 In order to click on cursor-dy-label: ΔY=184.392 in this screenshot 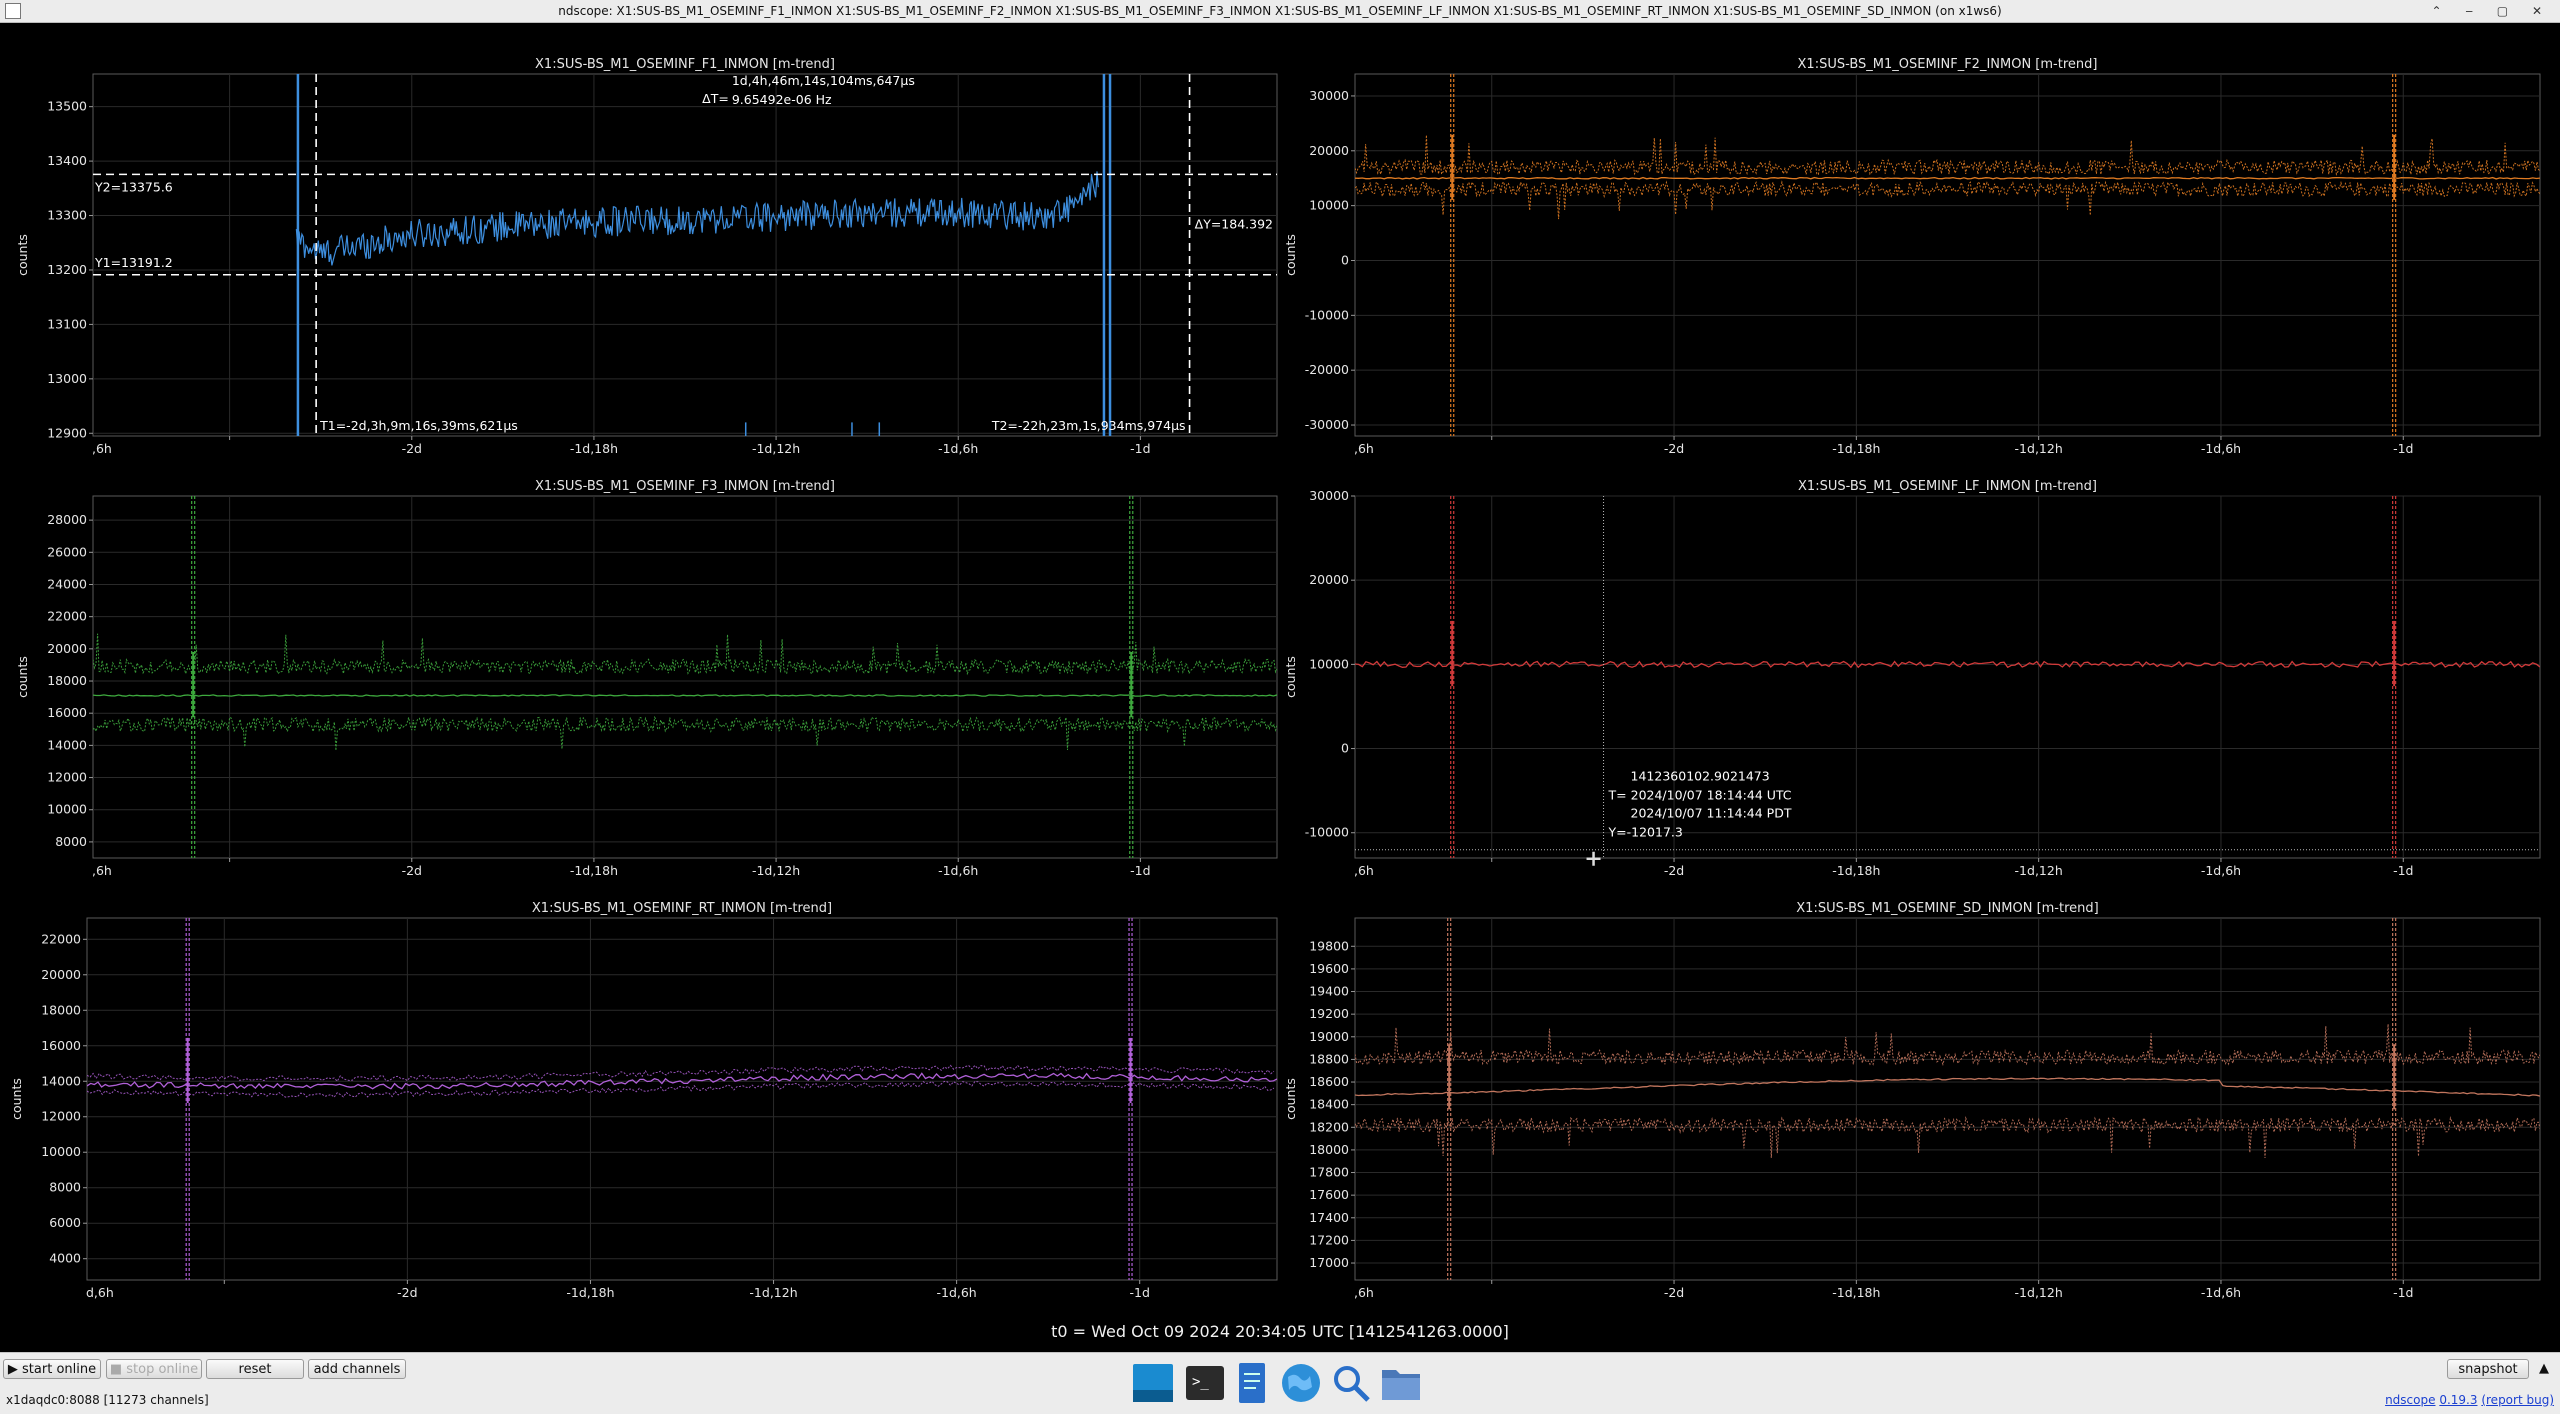, I will do `click(1234, 224)`.